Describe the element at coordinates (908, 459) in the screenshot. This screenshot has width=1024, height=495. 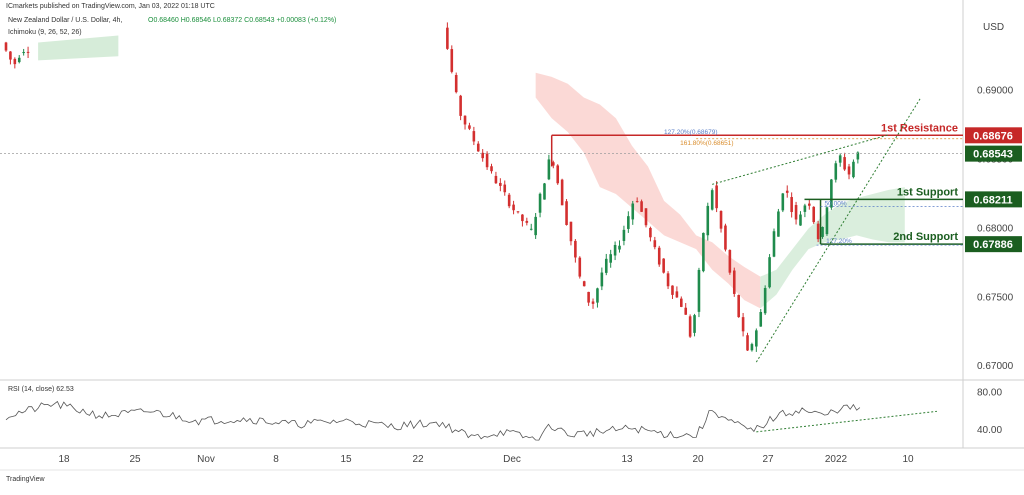
I see `x-tick-label: 10` at that location.